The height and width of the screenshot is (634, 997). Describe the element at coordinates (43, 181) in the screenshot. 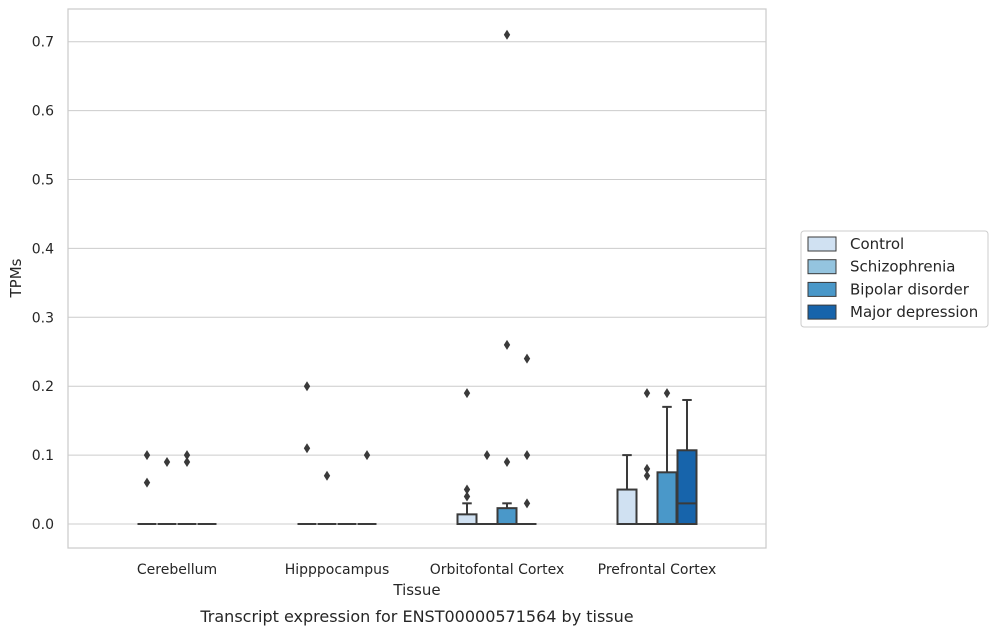

I see `y-tick-label: 0.5` at that location.